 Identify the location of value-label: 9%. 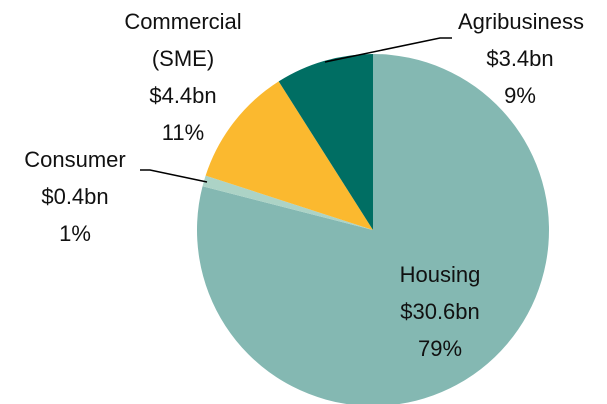
(520, 95).